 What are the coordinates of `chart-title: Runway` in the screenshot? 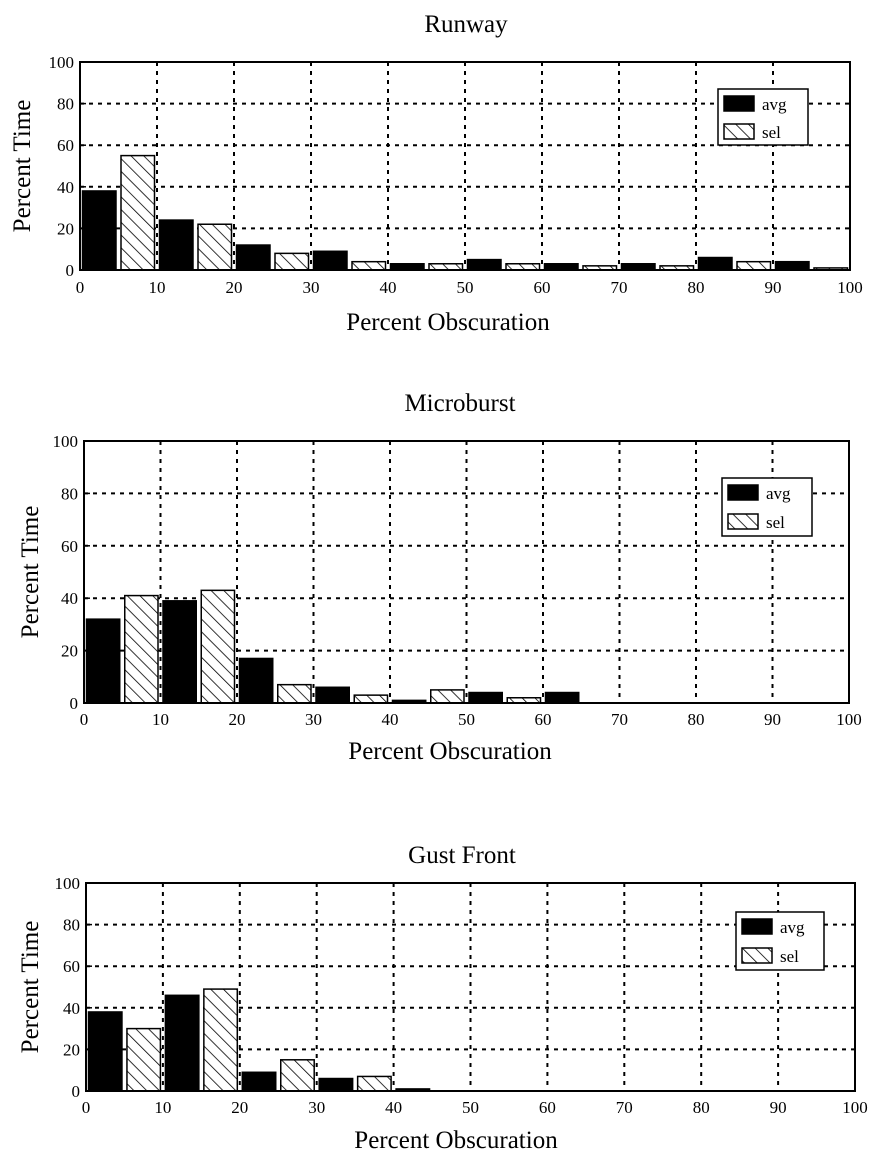 It's located at (466, 24).